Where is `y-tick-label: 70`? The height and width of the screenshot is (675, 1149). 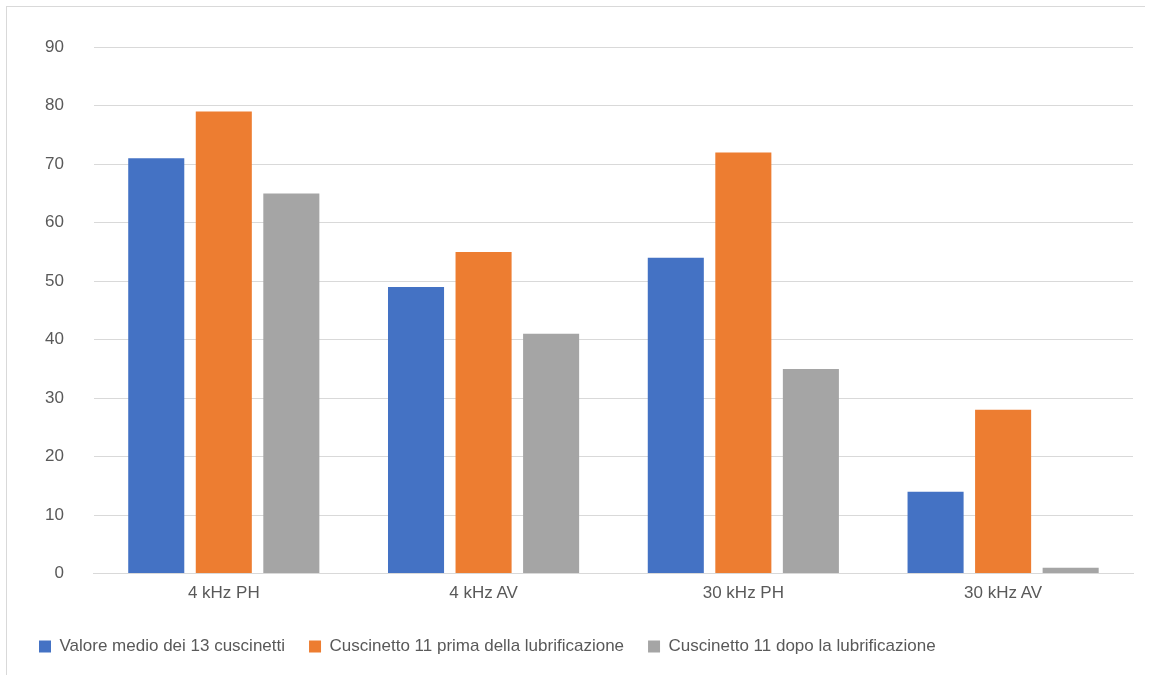
y-tick-label: 70 is located at coordinates (54, 163).